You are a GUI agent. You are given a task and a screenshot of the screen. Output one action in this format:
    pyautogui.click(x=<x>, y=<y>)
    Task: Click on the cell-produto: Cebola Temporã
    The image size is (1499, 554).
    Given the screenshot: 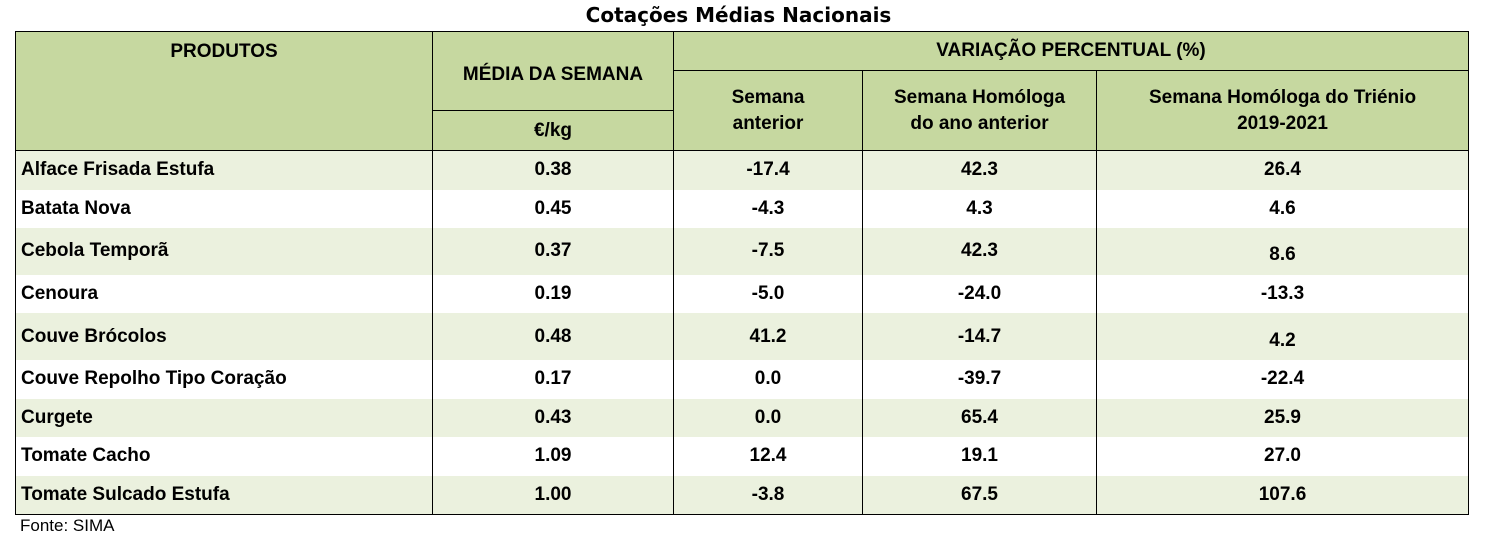 What is the action you would take?
    pyautogui.click(x=224, y=251)
    